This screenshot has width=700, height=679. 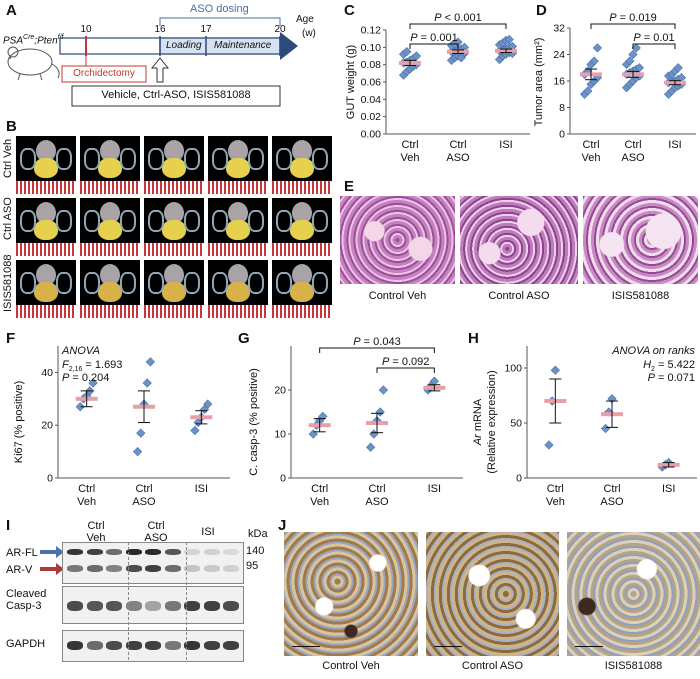 I want to click on ihc-label-control-aso: Control ASO, so click(x=492, y=666).